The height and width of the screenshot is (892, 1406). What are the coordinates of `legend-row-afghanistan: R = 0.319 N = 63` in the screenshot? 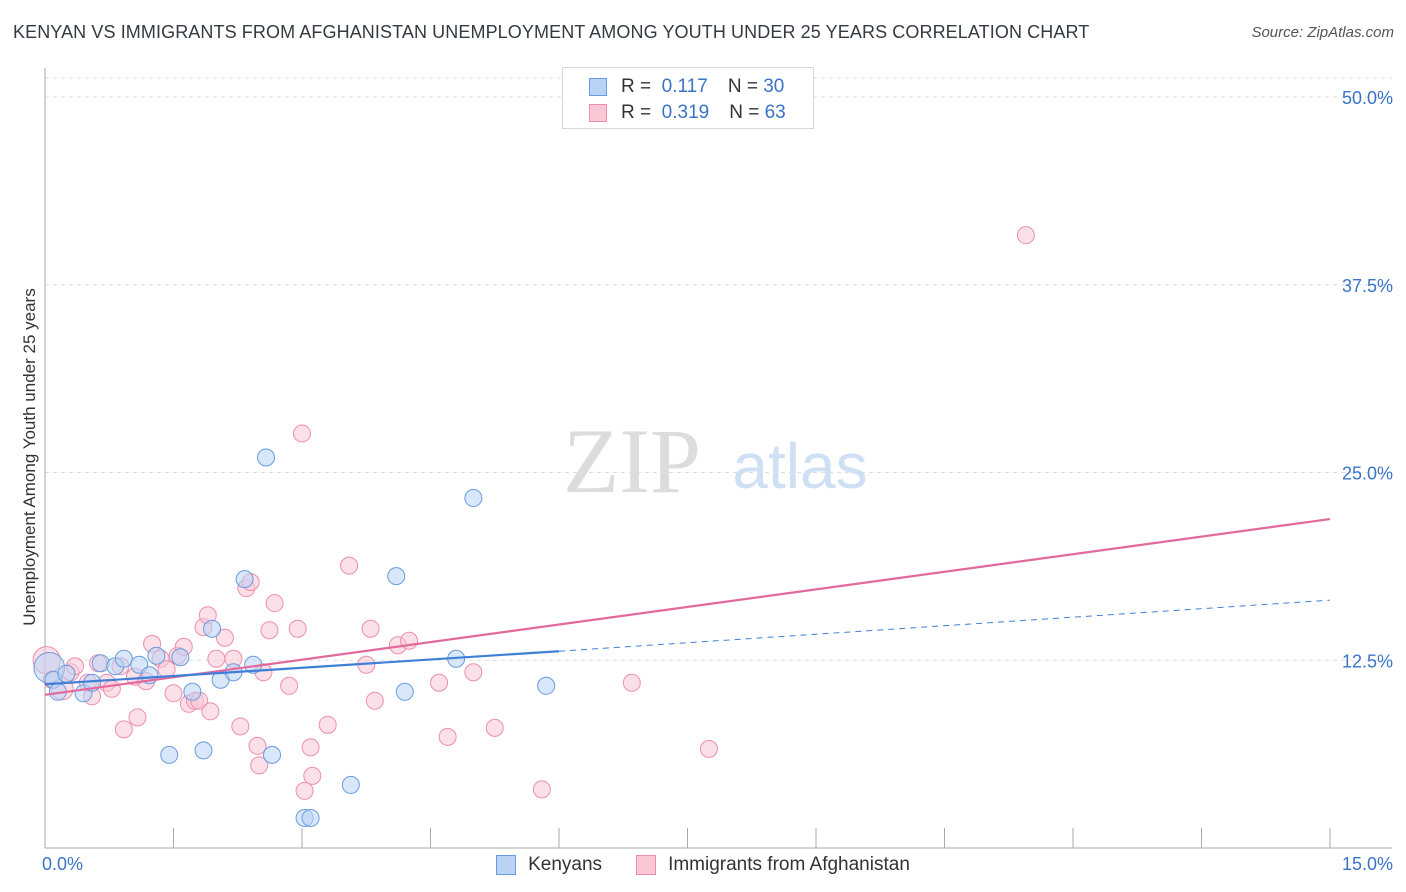 It's located at (687, 113).